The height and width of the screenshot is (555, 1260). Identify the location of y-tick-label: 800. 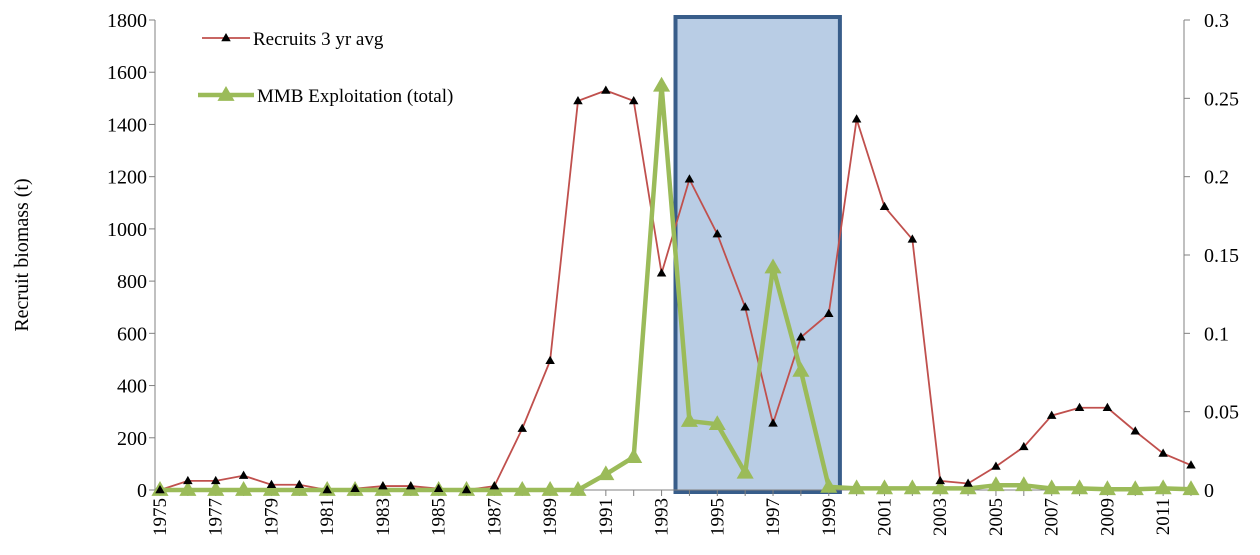
(132, 282).